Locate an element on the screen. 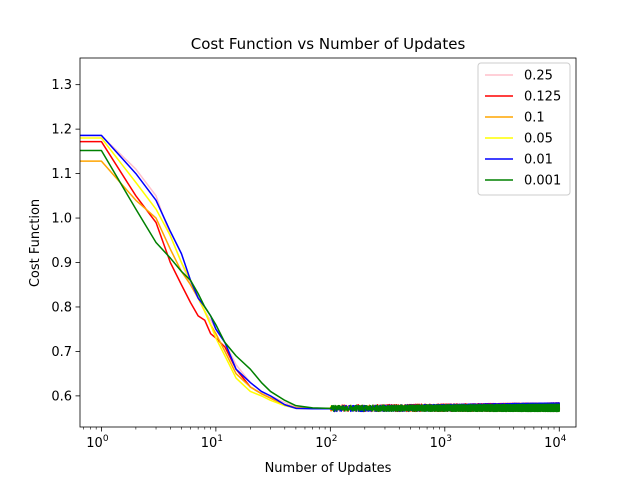 The width and height of the screenshot is (640, 480). y-axis-label: Cost Function is located at coordinates (35, 243).